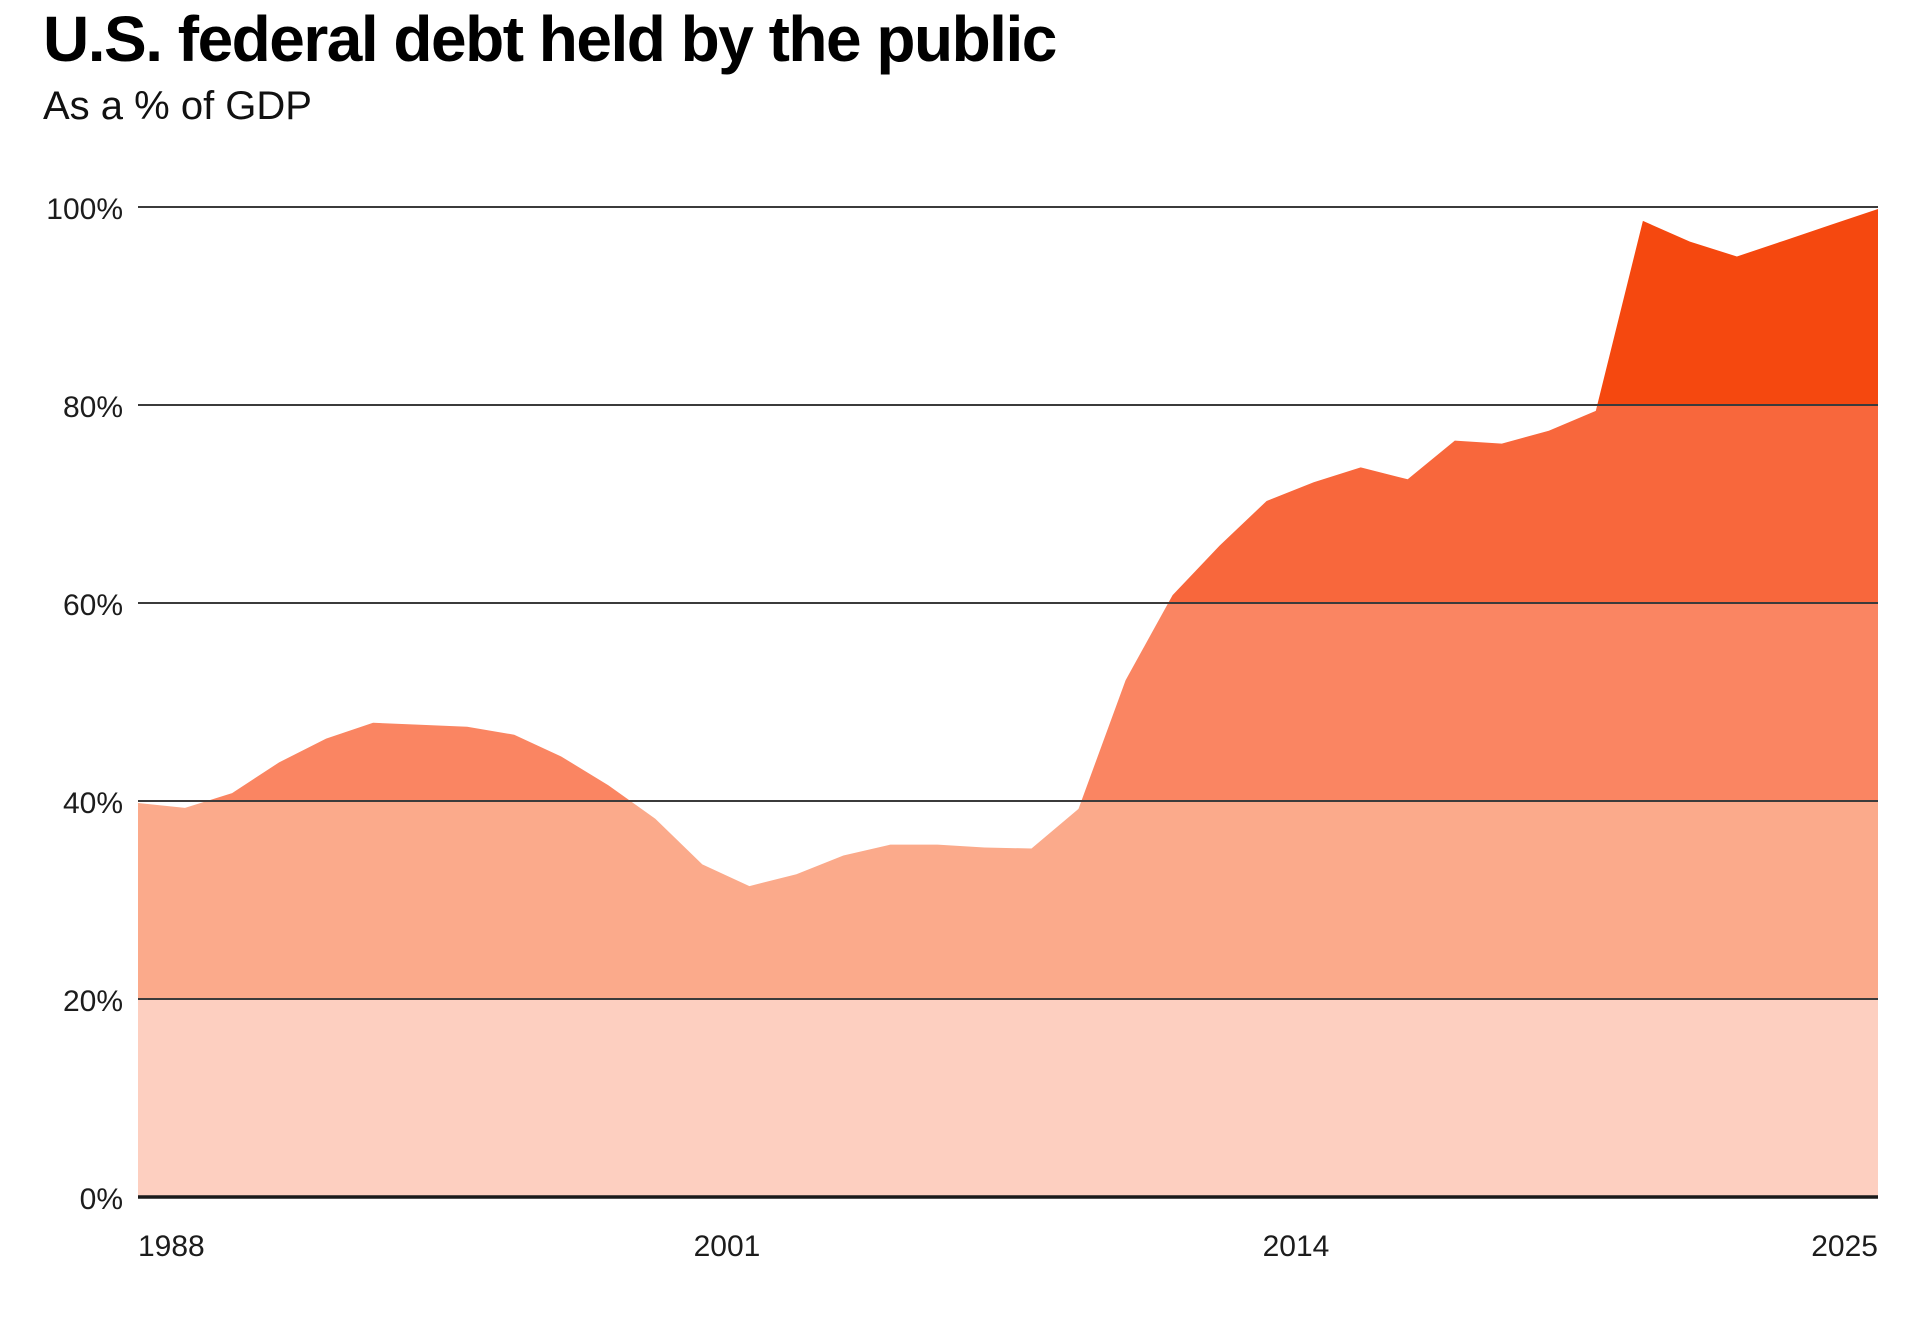 The image size is (1920, 1318). Describe the element at coordinates (1844, 1246) in the screenshot. I see `x-tick-label-2025: 2025` at that location.